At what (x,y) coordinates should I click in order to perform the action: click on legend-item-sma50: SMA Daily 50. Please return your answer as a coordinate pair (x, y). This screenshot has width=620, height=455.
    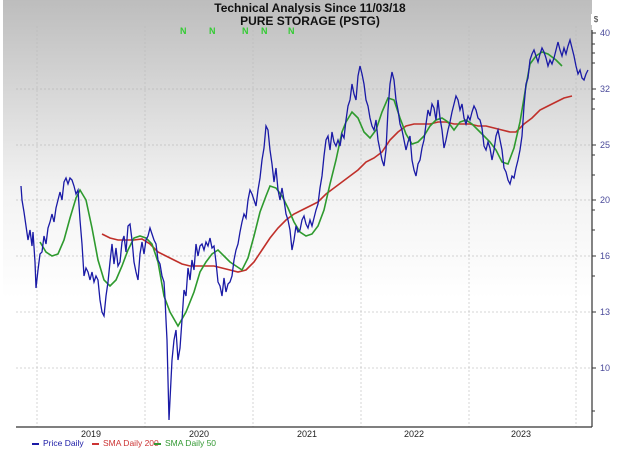
    Looking at the image, I should click on (185, 443).